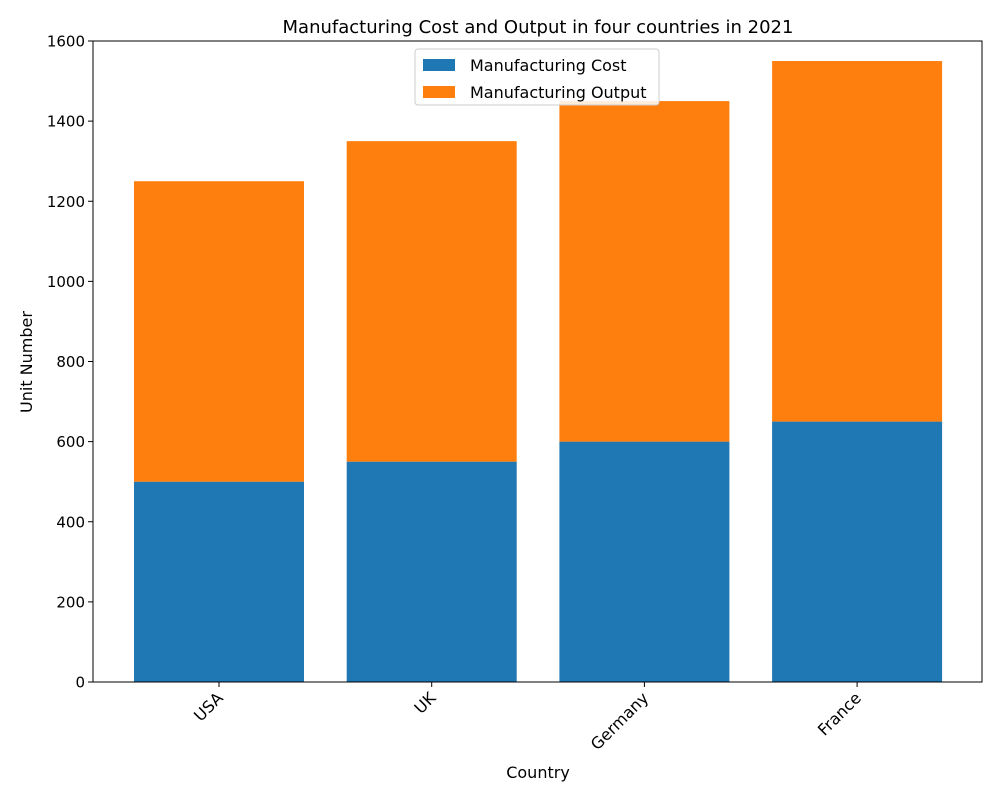 The image size is (1000, 804). I want to click on x-tick-label-france: France, so click(839, 713).